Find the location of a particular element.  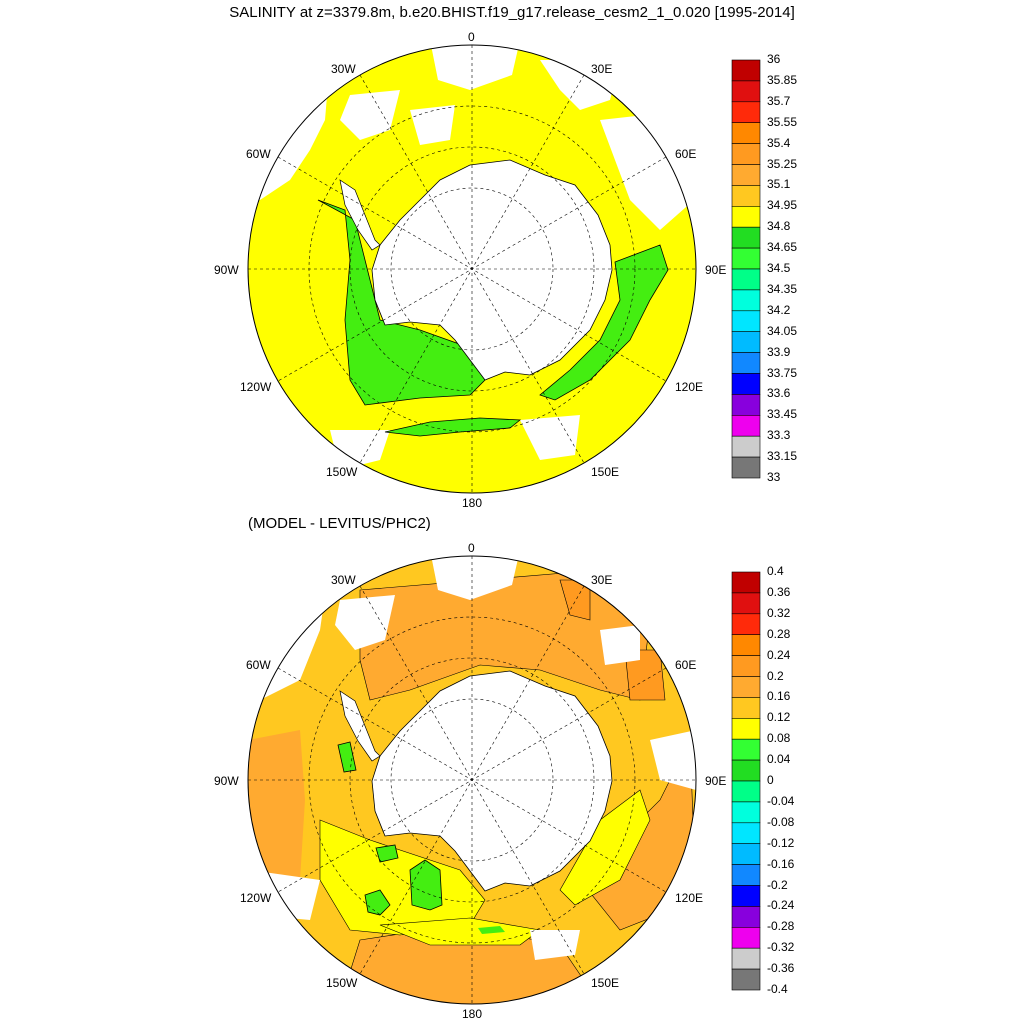

bottom-lon-label-90e: 90E is located at coordinates (716, 781).